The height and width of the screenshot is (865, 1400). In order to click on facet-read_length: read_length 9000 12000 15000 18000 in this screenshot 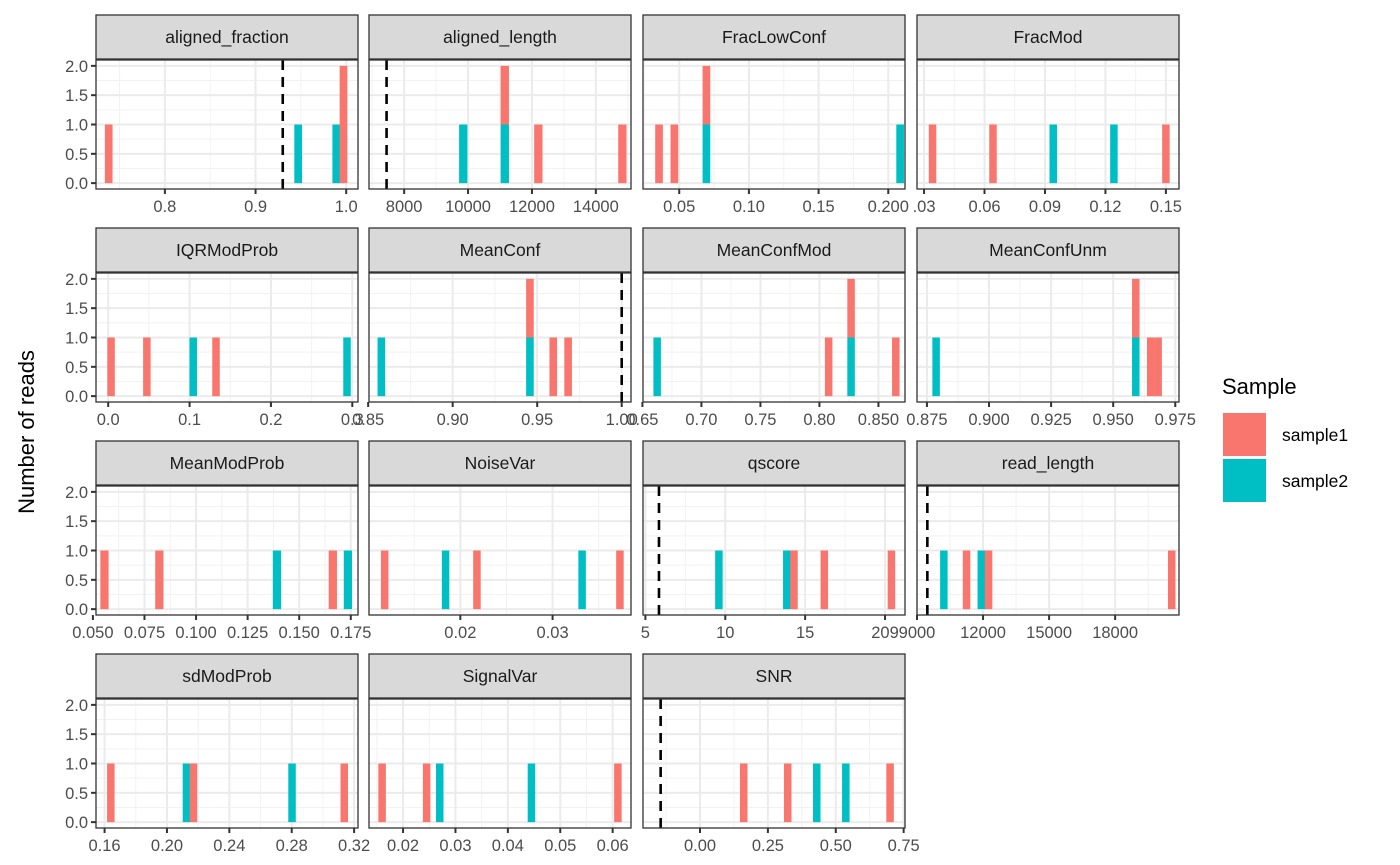, I will do `click(1039, 541)`.